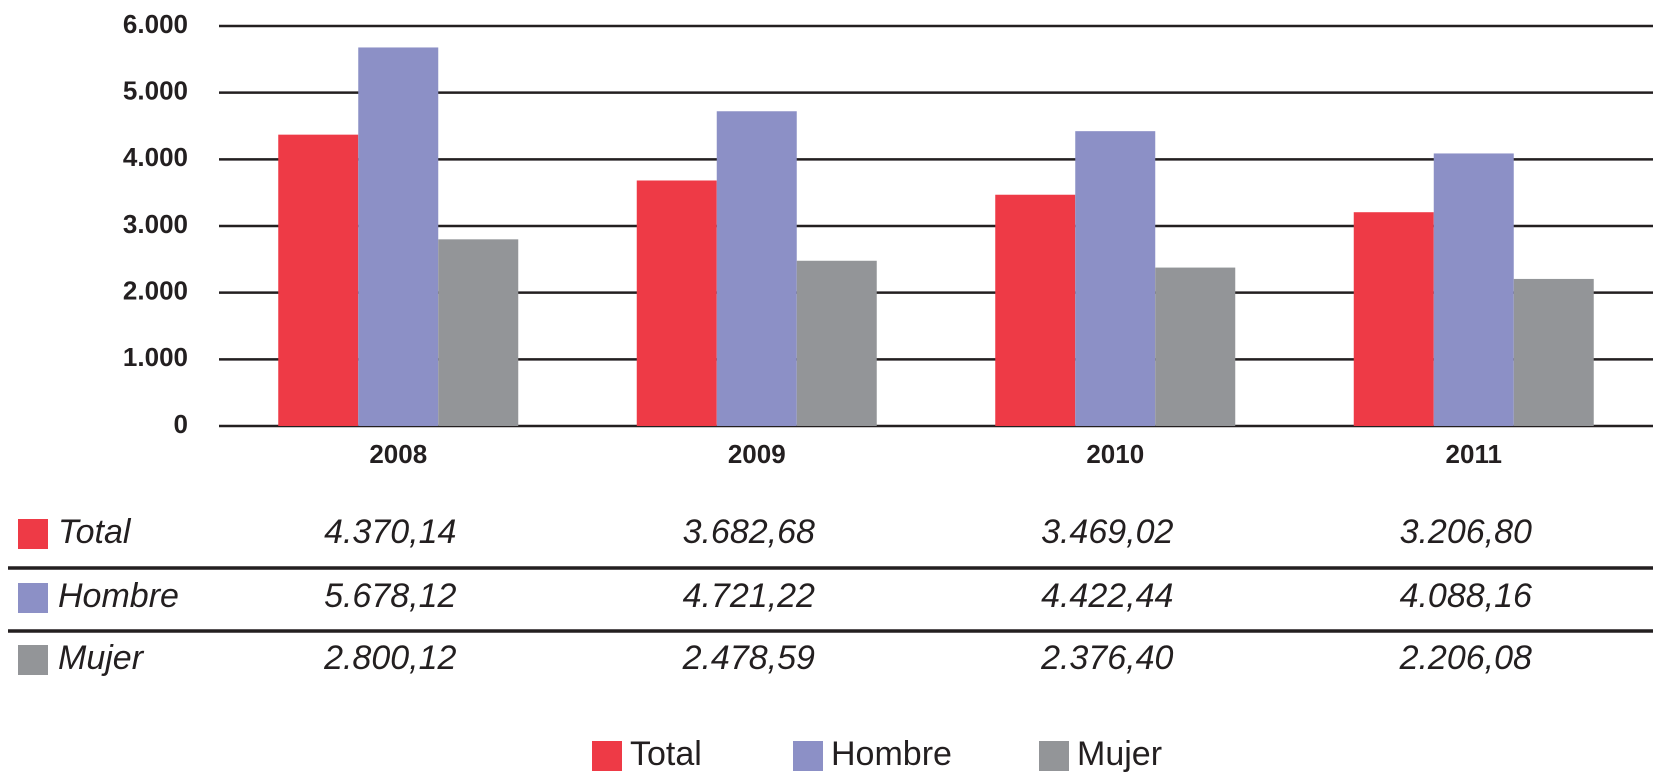 The image size is (1653, 775). I want to click on table-value: 2.376,40, so click(1106, 658).